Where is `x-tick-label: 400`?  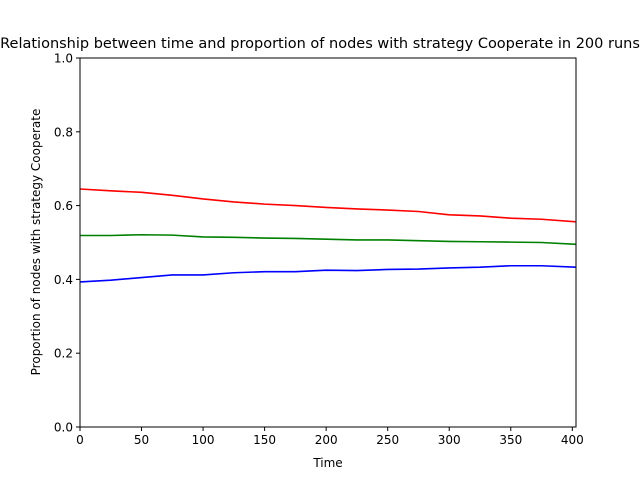
x-tick-label: 400 is located at coordinates (572, 440).